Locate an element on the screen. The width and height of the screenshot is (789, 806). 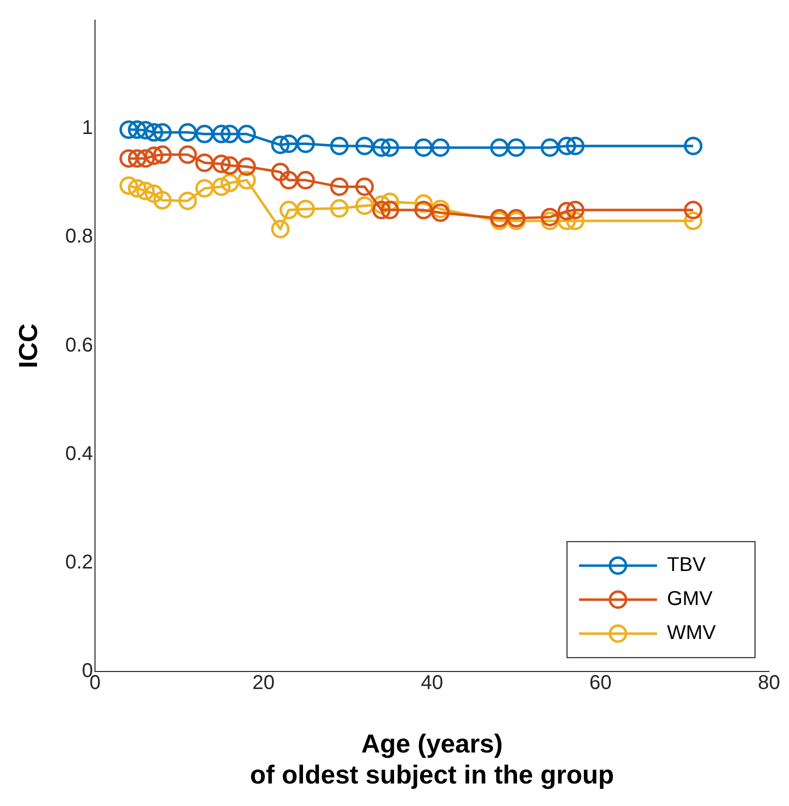
legend-label: TBV is located at coordinates (687, 565).